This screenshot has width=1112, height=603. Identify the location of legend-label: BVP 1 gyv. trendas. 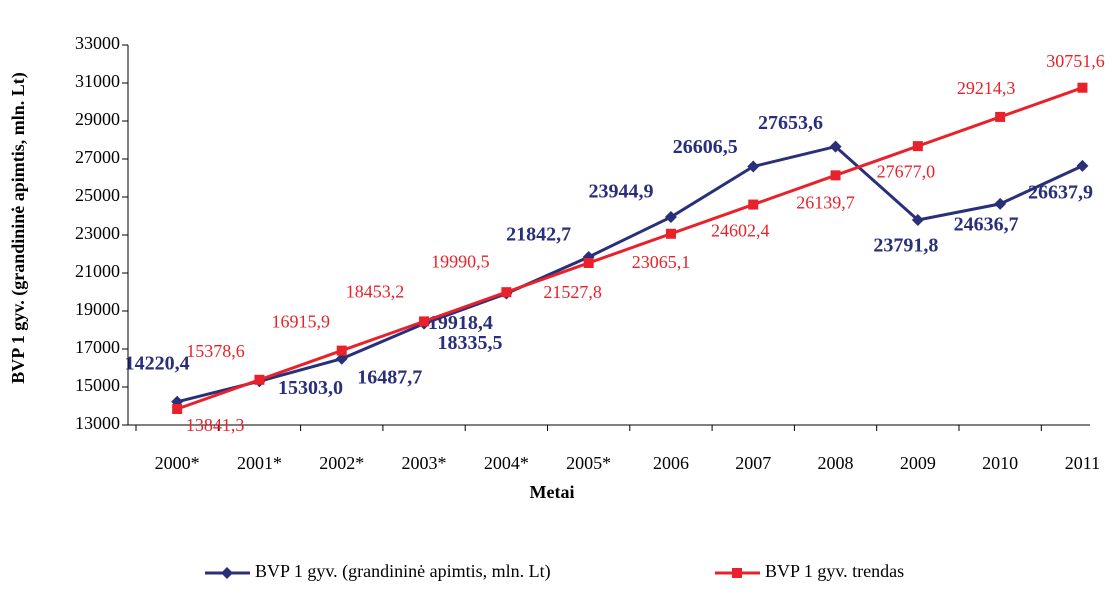
(834, 571).